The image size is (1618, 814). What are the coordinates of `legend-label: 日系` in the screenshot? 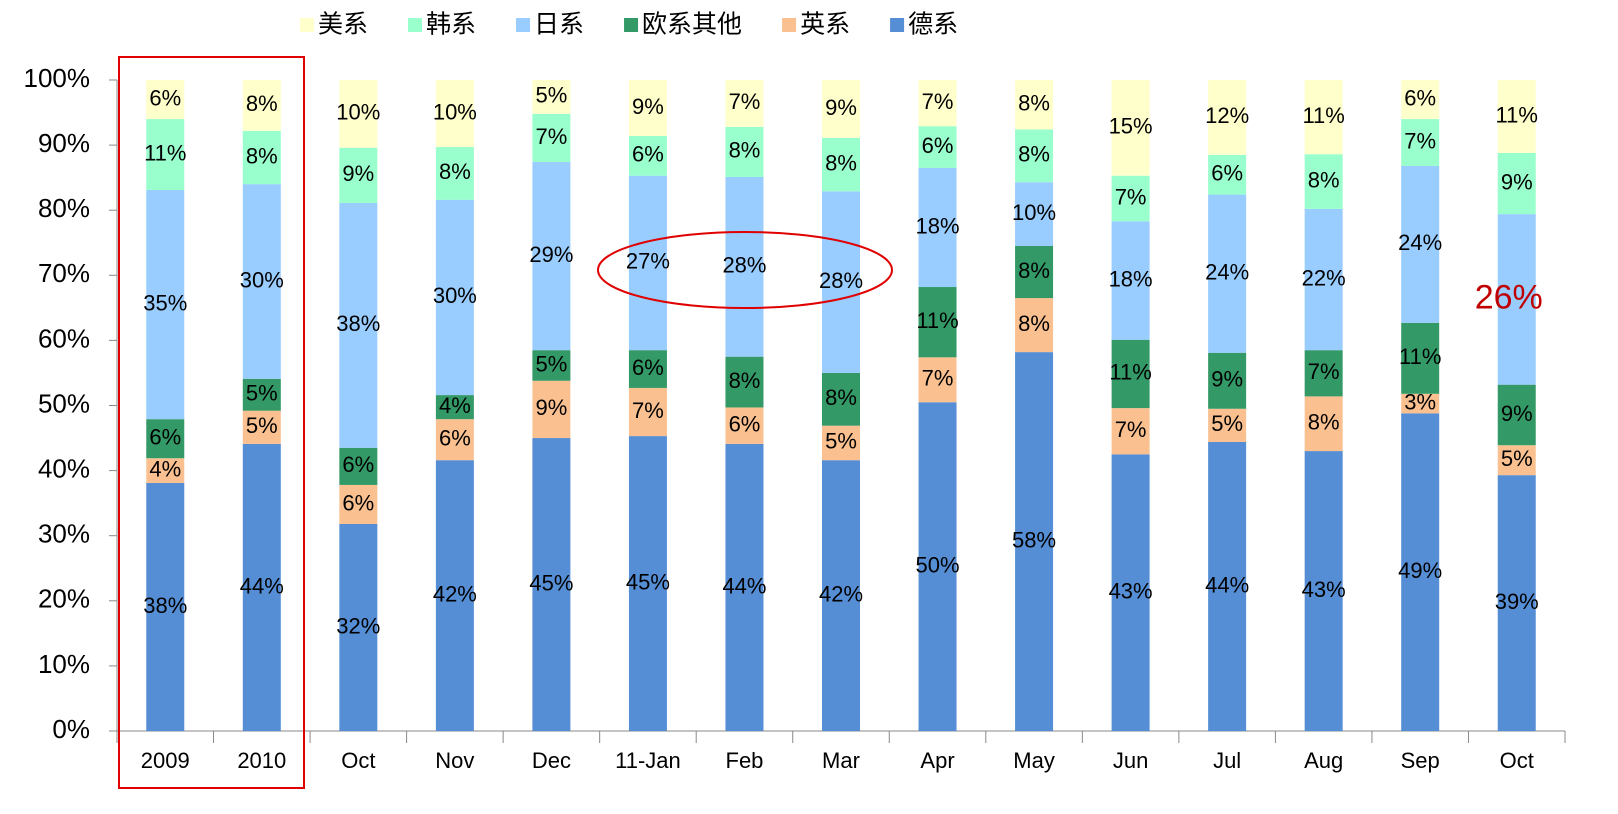 It's located at (559, 25).